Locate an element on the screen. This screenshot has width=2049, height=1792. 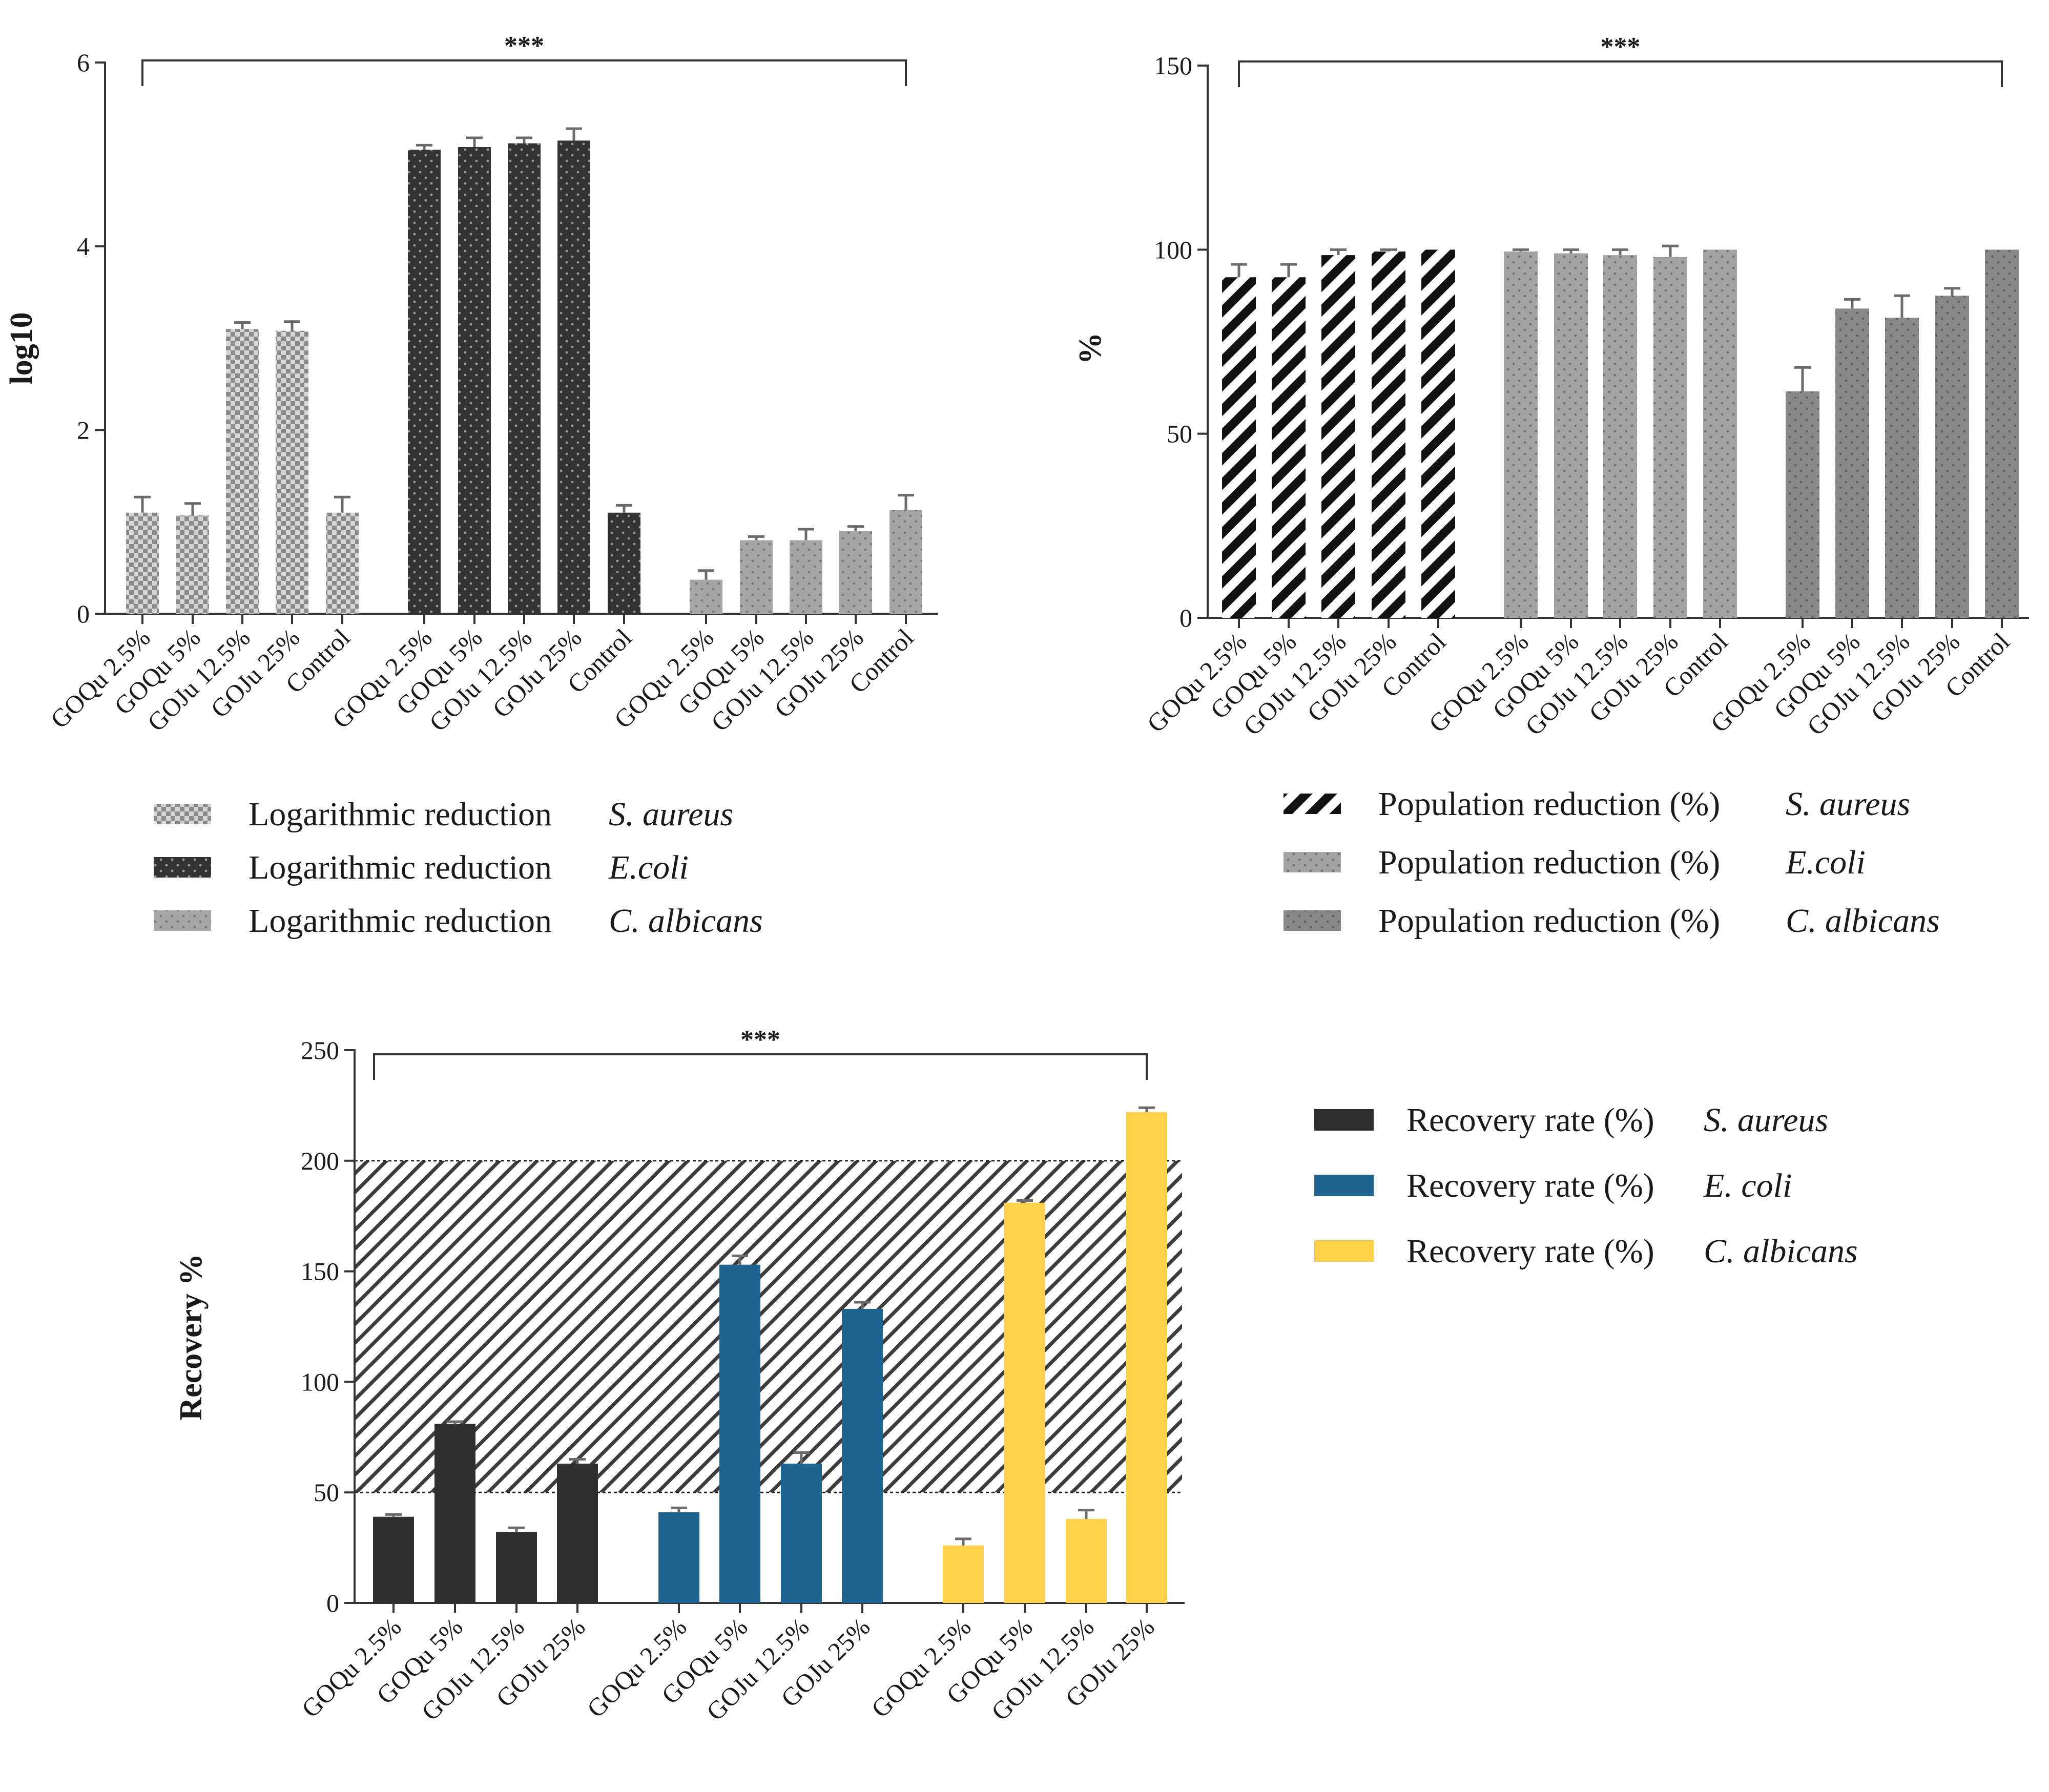
y-axis-label: % is located at coordinates (1091, 348).